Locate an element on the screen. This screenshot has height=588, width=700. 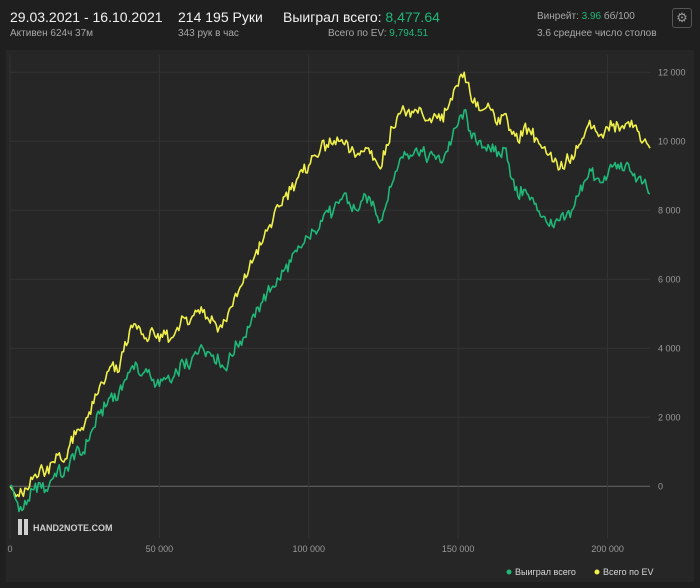
watermark: HAND2NOTE.COM is located at coordinates (65, 527).